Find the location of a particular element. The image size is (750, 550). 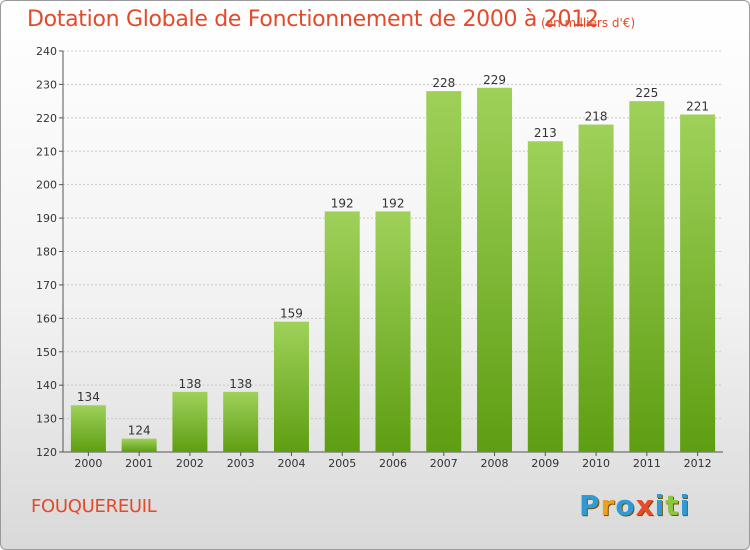

y-tick-label: 150 is located at coordinates (46, 352).